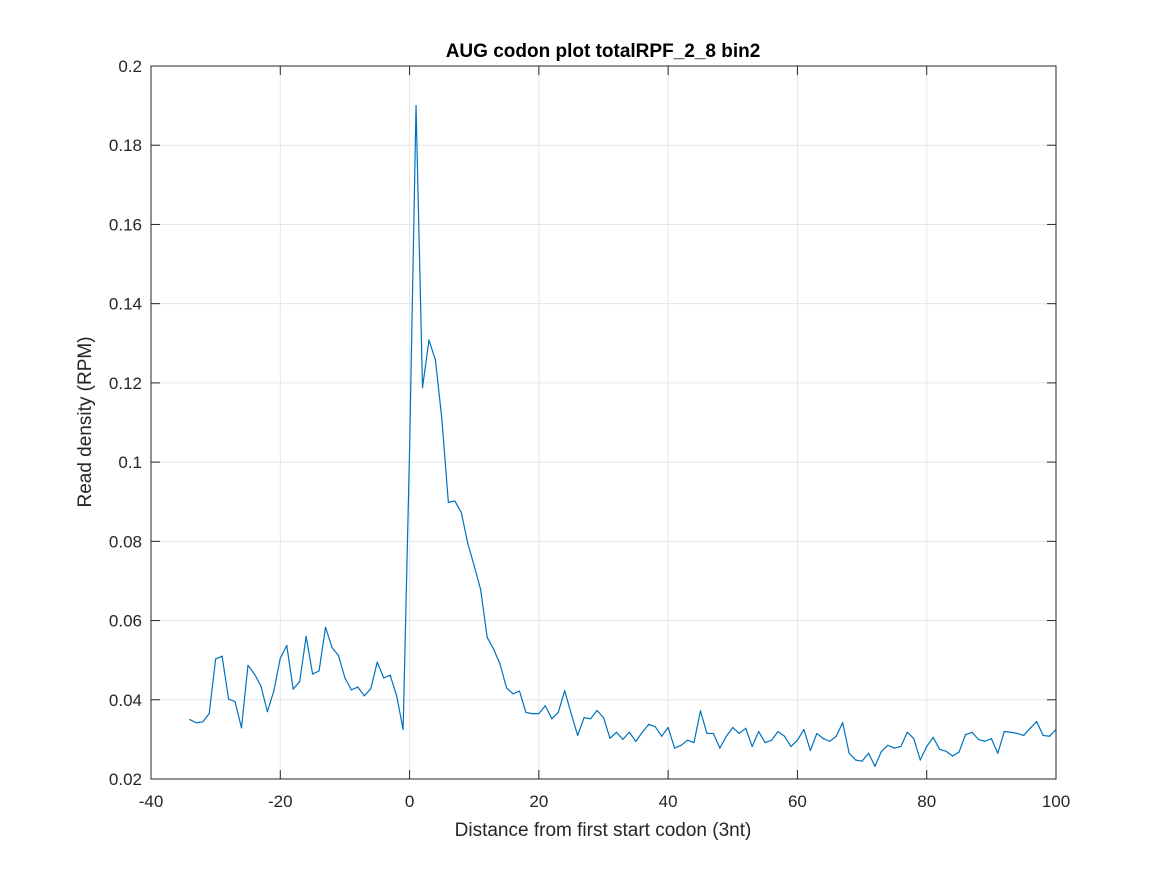  Describe the element at coordinates (1056, 801) in the screenshot. I see `x-tick-label: 100` at that location.